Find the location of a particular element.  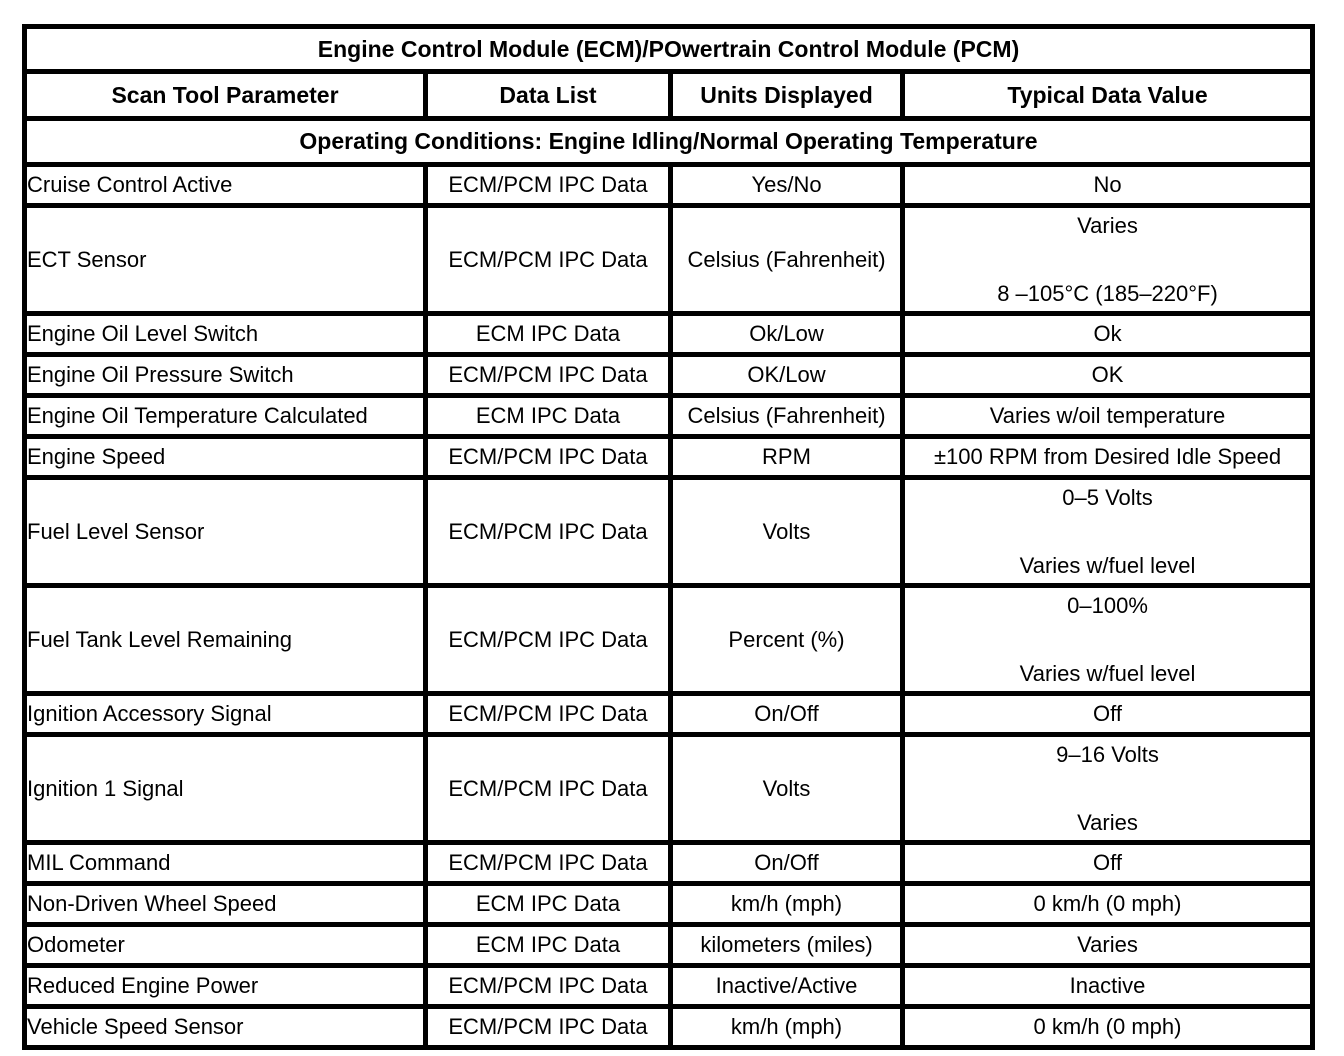

table-row: MIL Command ECM/PCM IPC Data On/Off Off is located at coordinates (669, 863).